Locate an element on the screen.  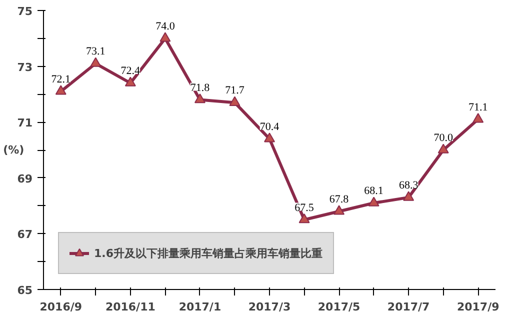
x-tick-label: 2016/11 is located at coordinates (130, 307).